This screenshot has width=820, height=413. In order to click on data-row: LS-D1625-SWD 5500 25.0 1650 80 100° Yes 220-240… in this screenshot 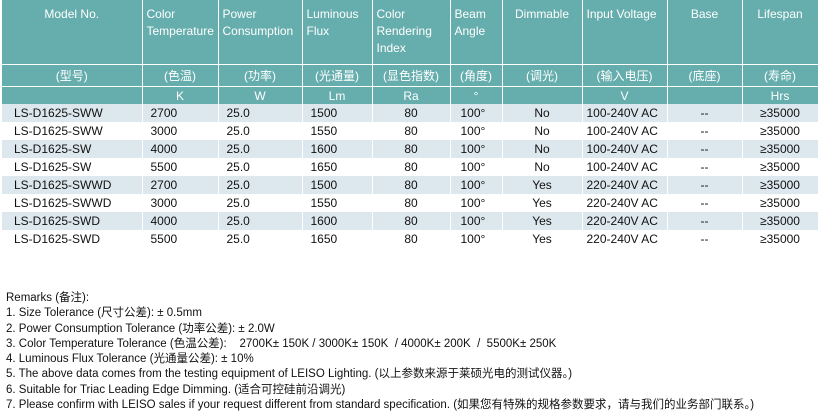, I will do `click(410, 239)`.